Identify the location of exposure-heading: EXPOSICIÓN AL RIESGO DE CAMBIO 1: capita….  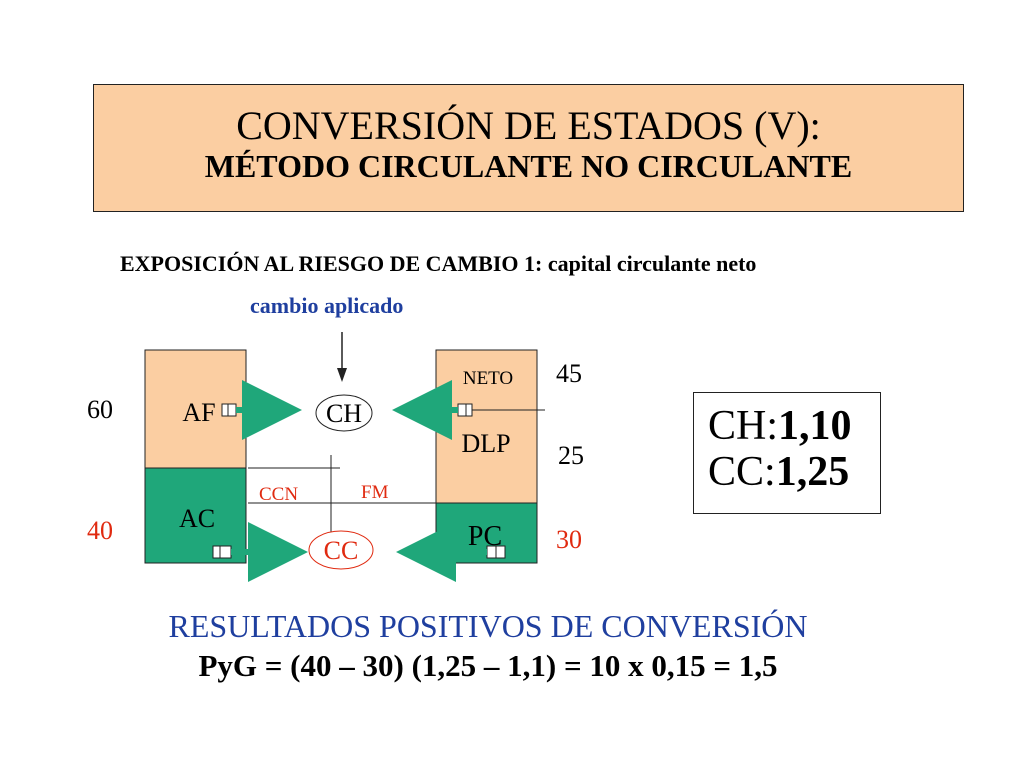
(438, 263).